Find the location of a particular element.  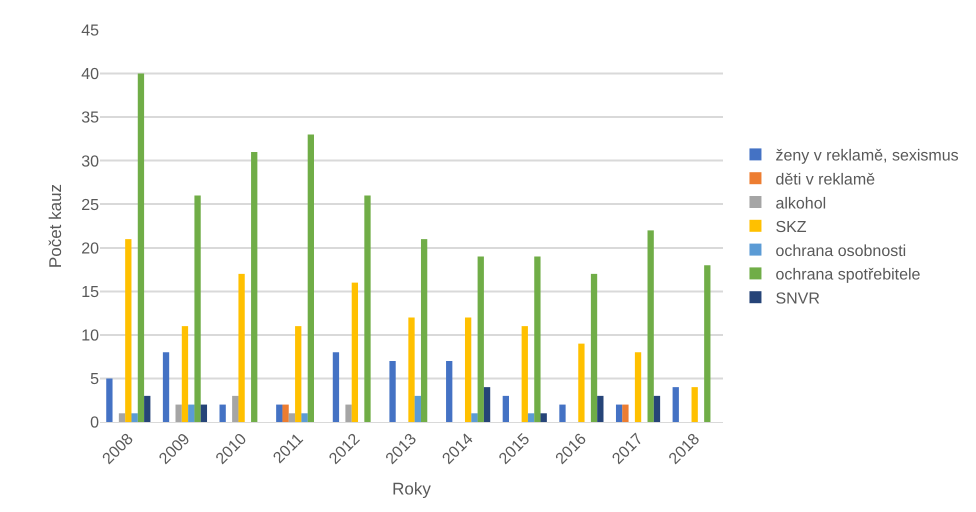

y-tick-label: 20 is located at coordinates (90, 249).